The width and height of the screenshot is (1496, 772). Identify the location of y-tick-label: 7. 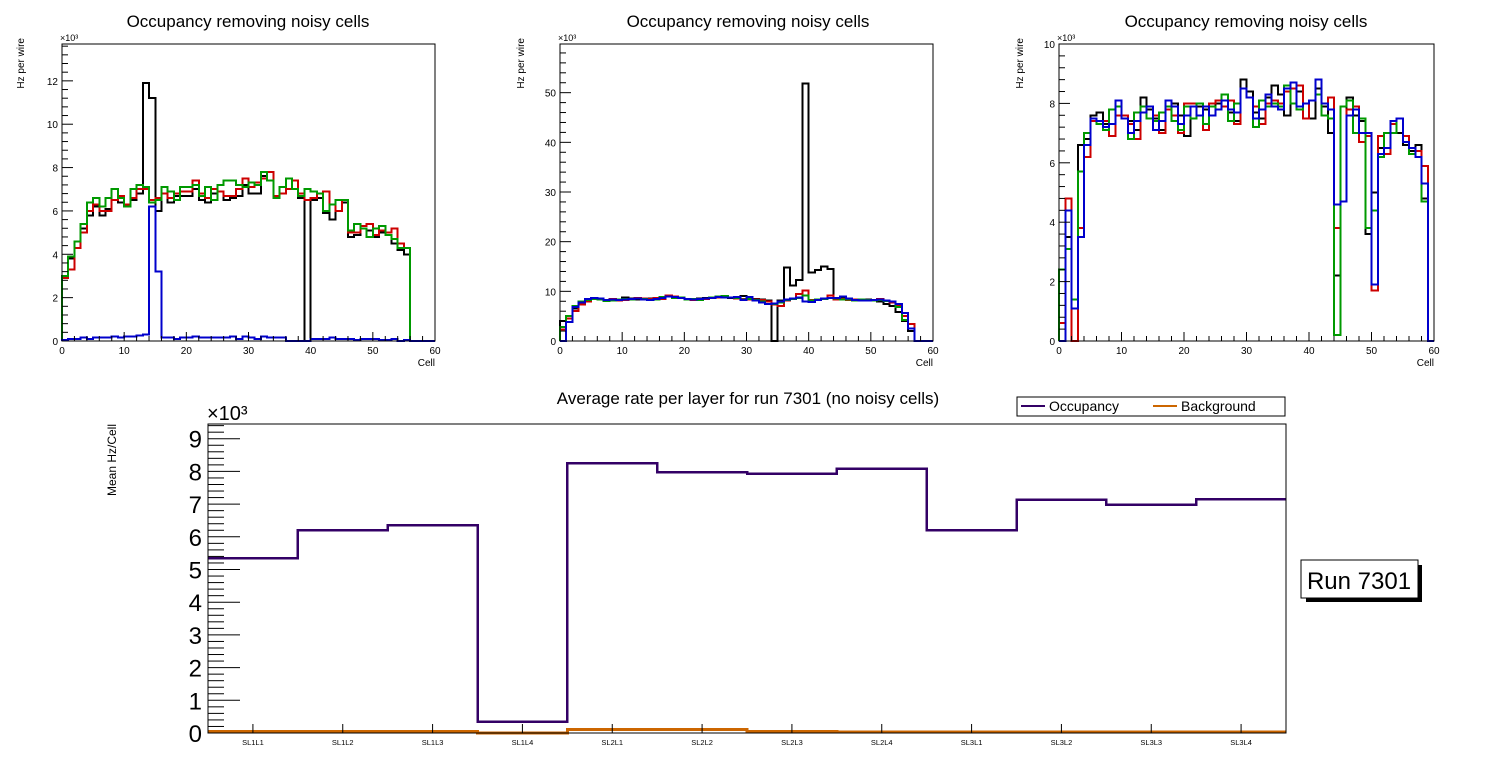
(195, 505).